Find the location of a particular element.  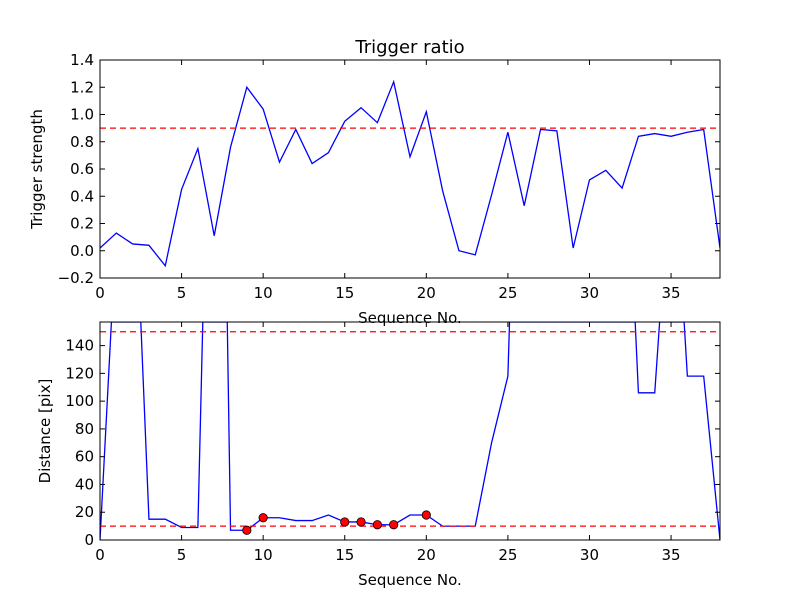

y-axis-label: Distance [pix] is located at coordinates (45, 431).